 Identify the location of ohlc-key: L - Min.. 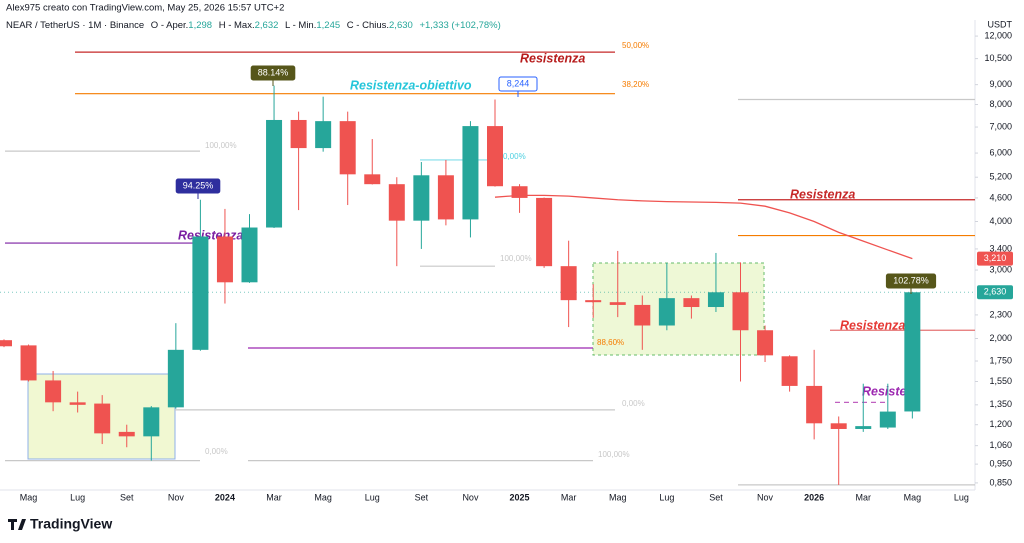
(300, 25).